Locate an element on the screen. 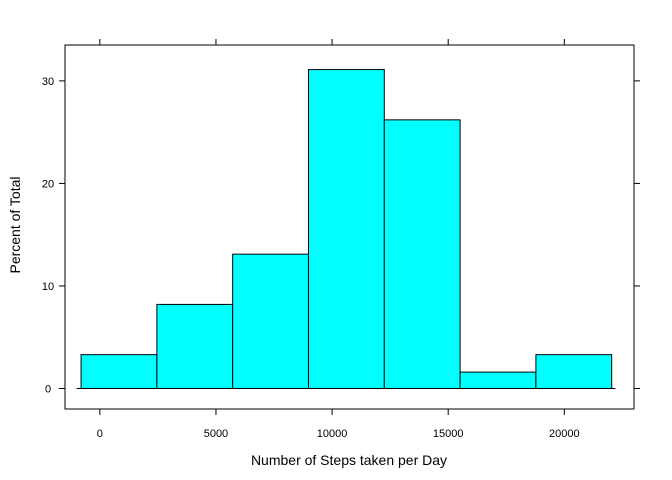 The width and height of the screenshot is (672, 480). x-tick-label: 10000 is located at coordinates (332, 434).